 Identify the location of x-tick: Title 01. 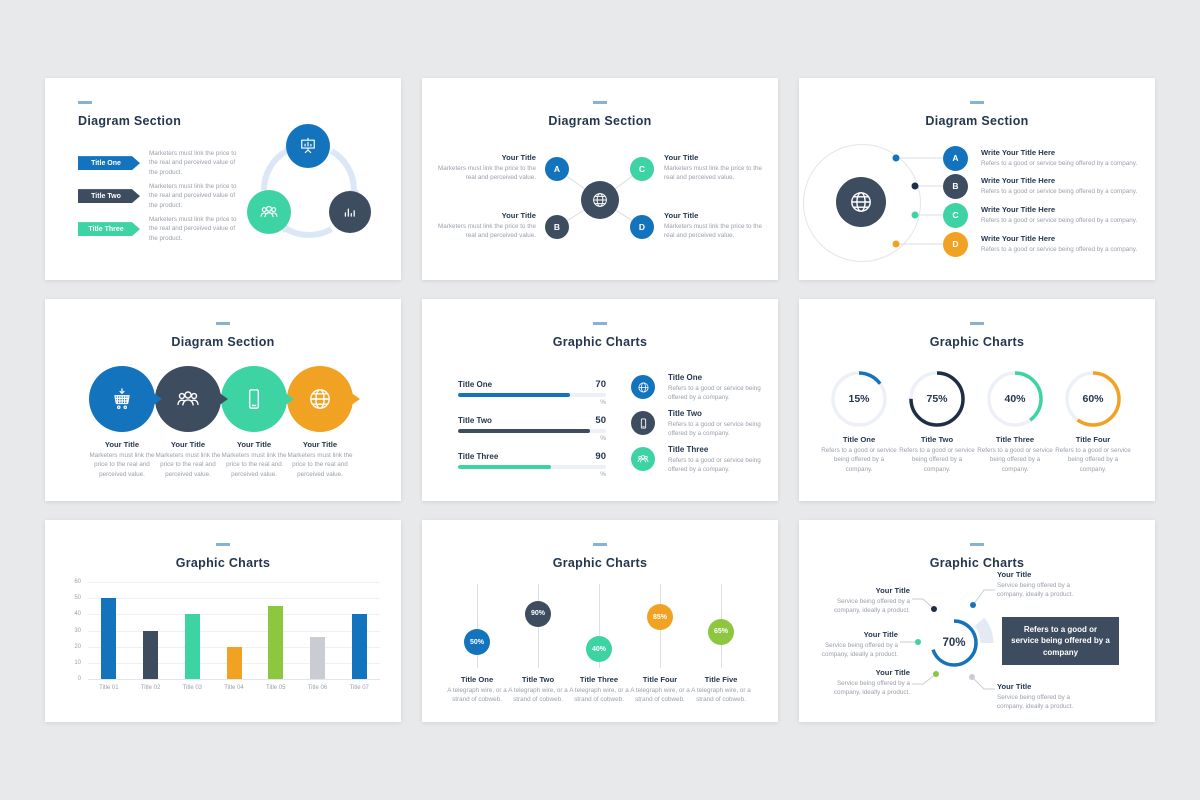
(109, 688).